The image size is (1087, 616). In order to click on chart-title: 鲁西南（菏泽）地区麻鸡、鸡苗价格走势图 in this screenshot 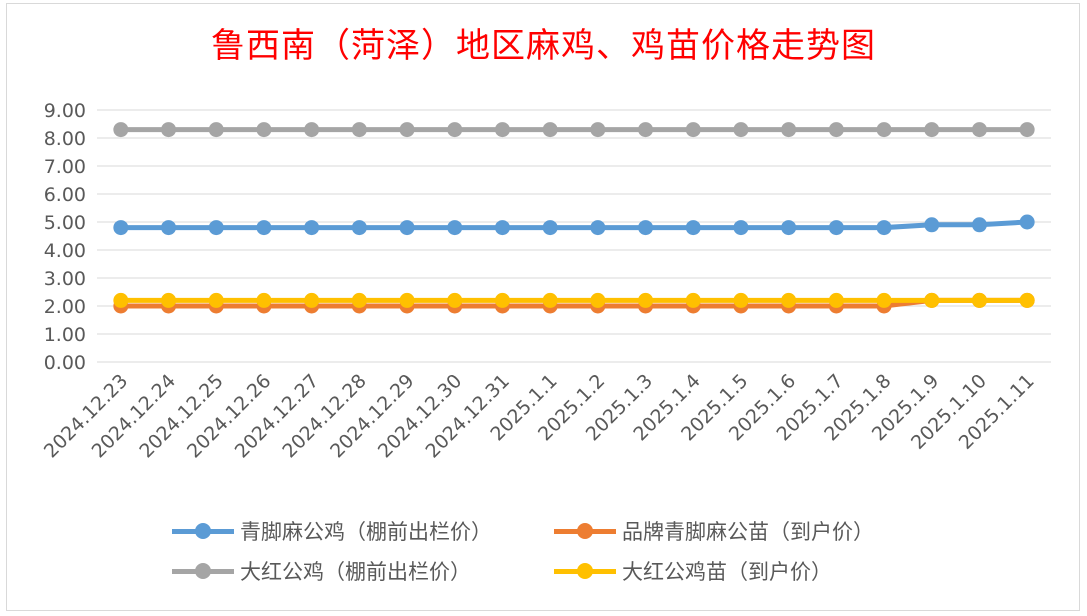, I will do `click(543, 46)`.